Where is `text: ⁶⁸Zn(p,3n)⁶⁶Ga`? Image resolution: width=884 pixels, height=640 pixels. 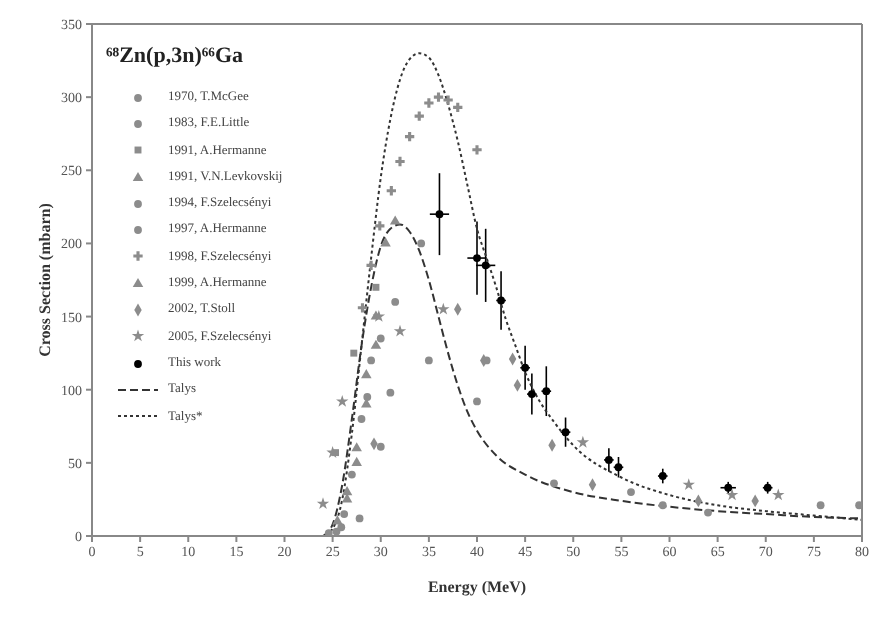 text: ⁶⁸Zn(p,3n)⁶⁶Ga is located at coordinates (175, 56).